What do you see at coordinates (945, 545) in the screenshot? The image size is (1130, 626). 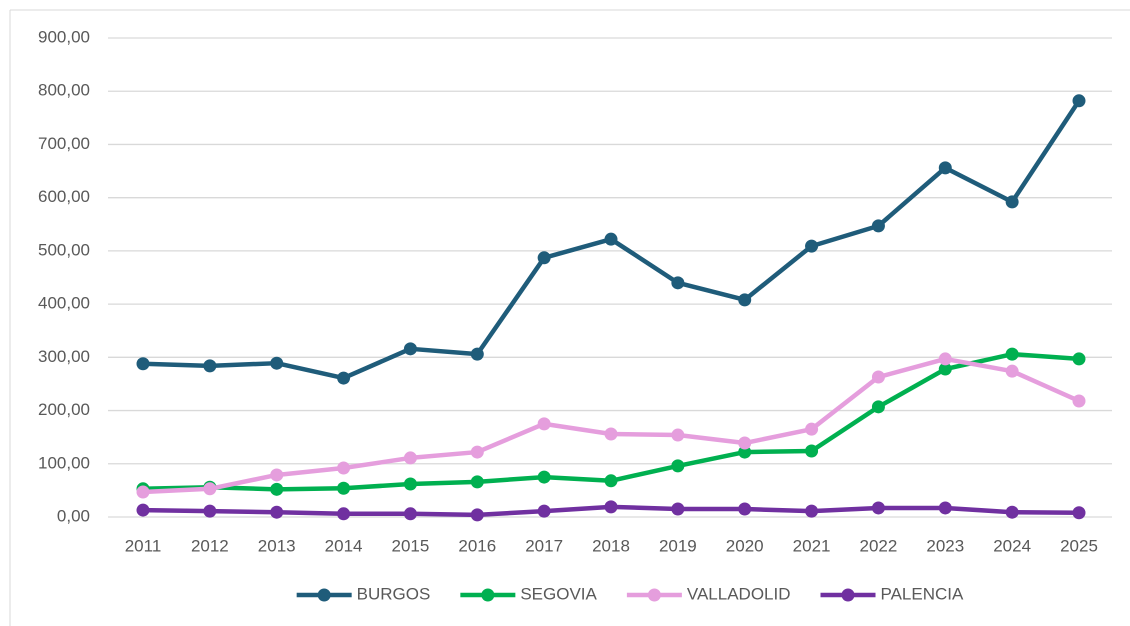 I see `x-tick-label: 2023` at bounding box center [945, 545].